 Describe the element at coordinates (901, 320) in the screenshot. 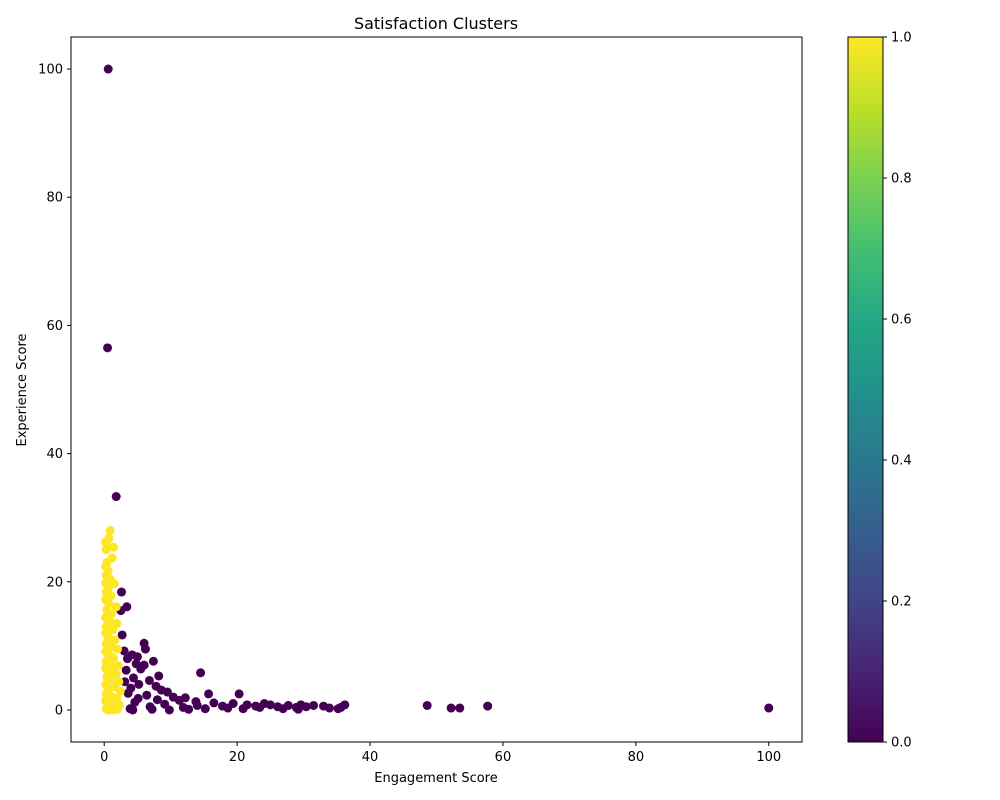

I see `colorbar-tick-label: 0.6` at that location.